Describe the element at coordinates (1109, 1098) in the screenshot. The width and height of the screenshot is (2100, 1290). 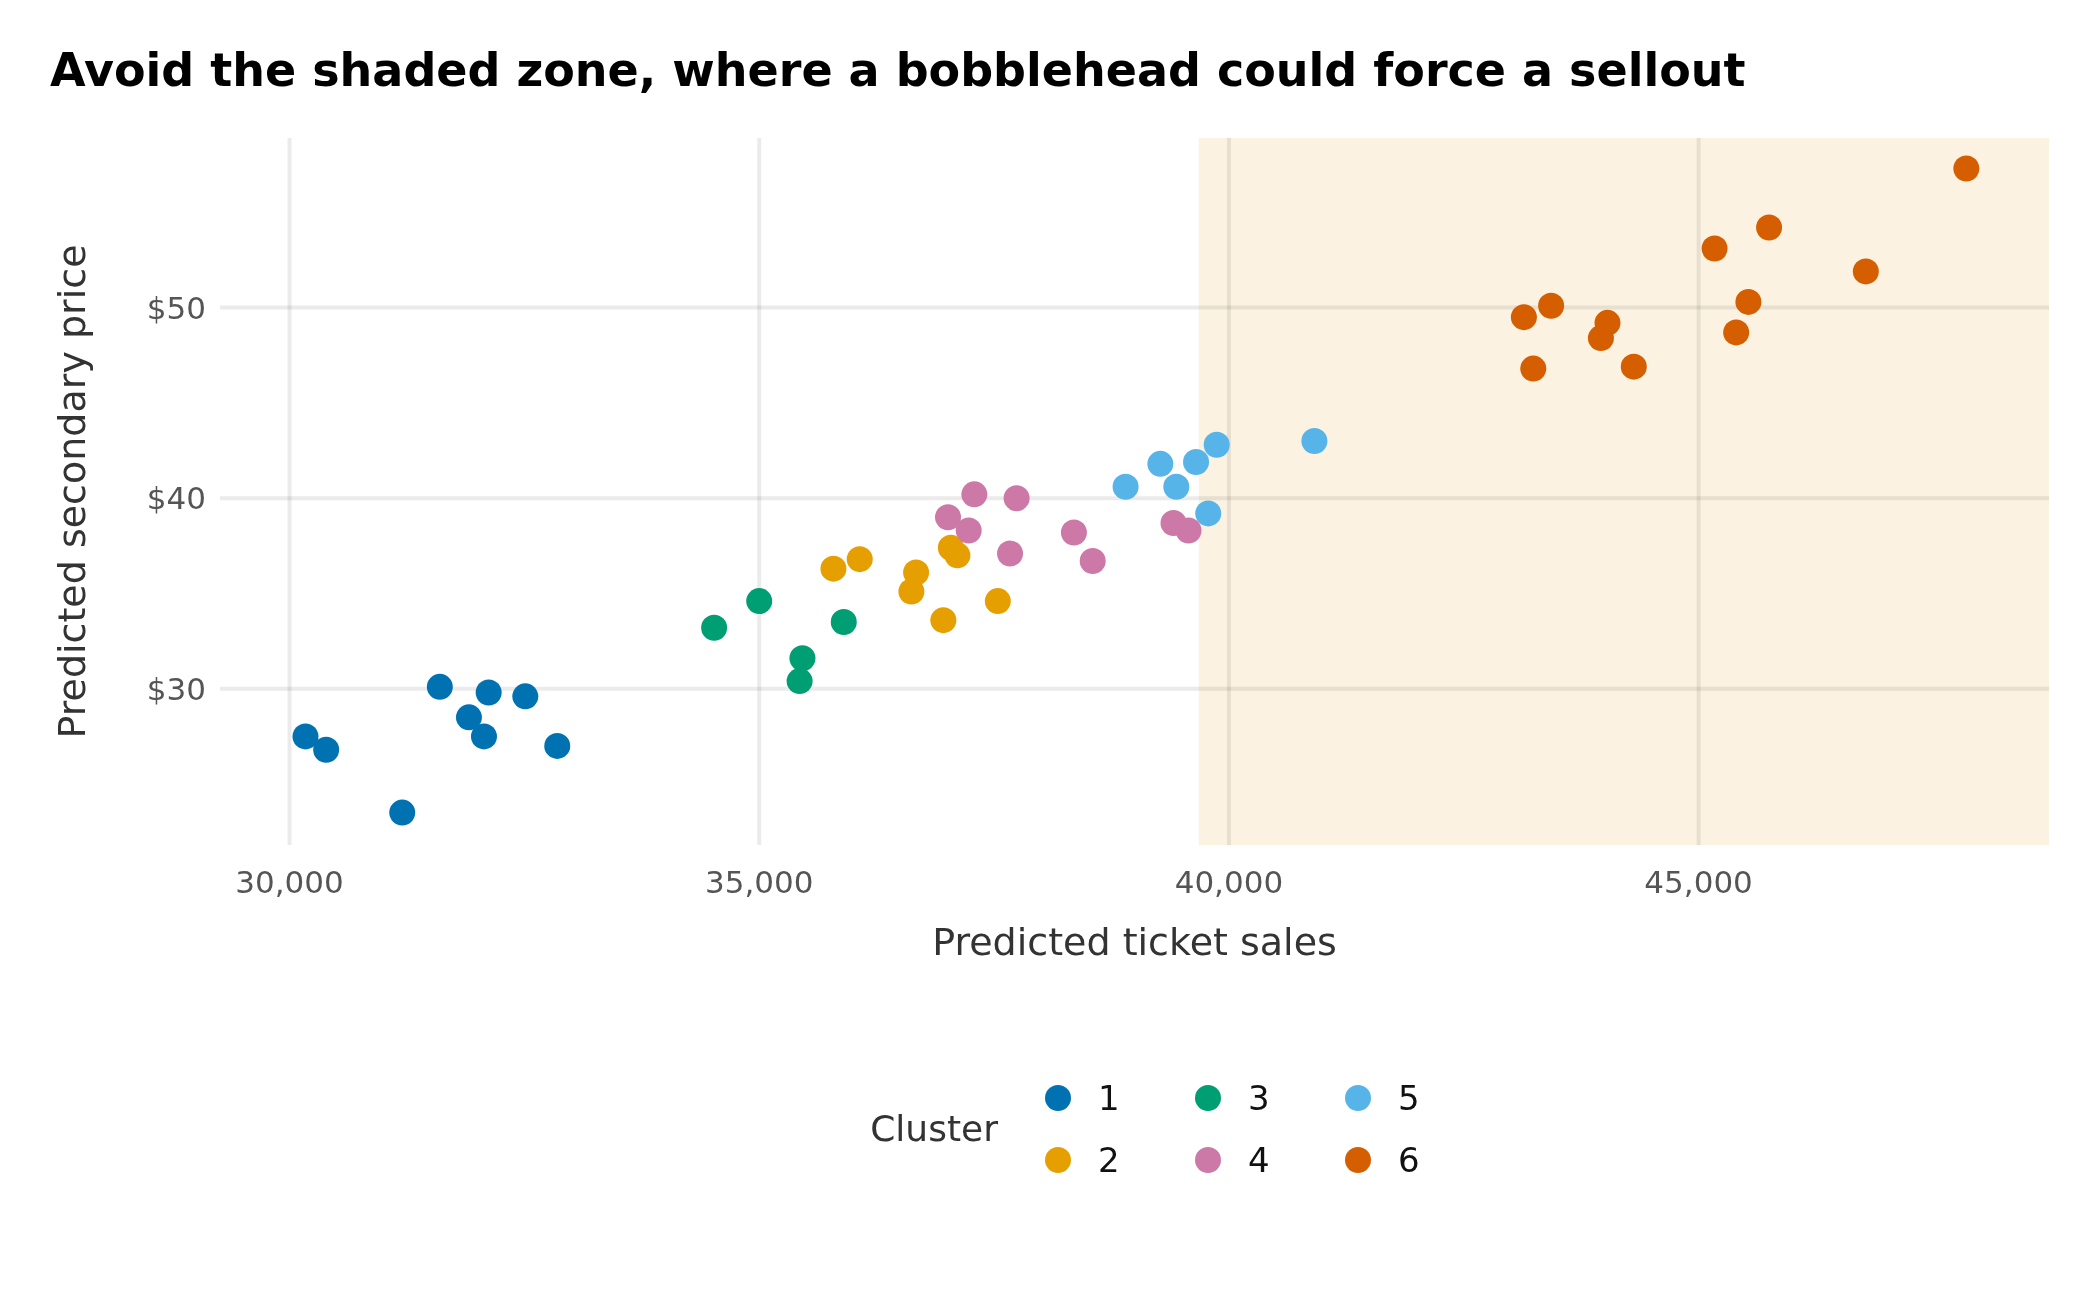
I see `legend-label: 1` at that location.